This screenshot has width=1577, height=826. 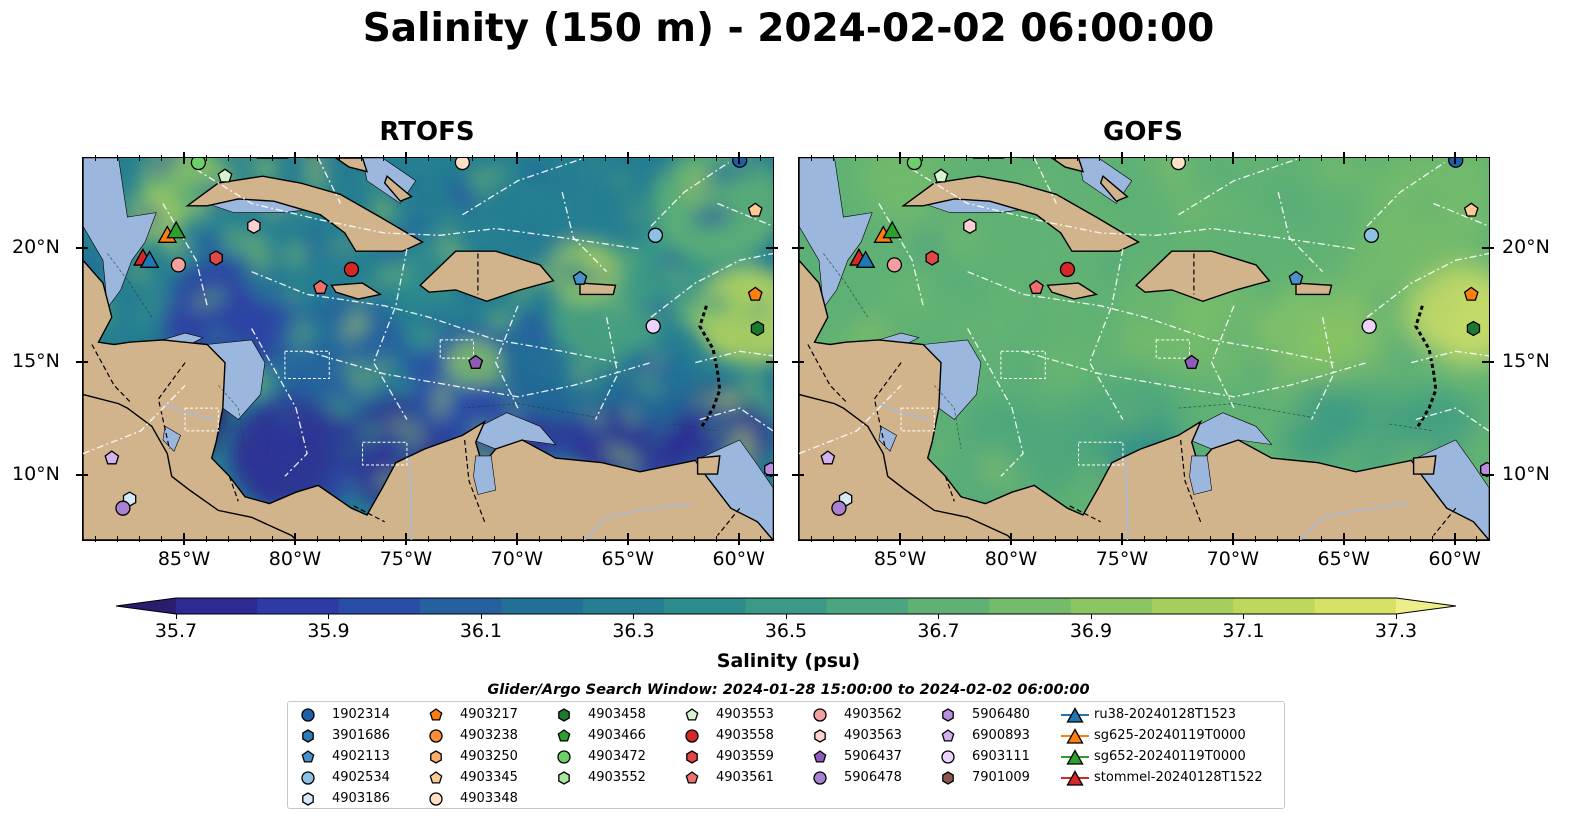 What do you see at coordinates (1165, 714) in the screenshot?
I see `legend-label: ru38-20240128T1523` at bounding box center [1165, 714].